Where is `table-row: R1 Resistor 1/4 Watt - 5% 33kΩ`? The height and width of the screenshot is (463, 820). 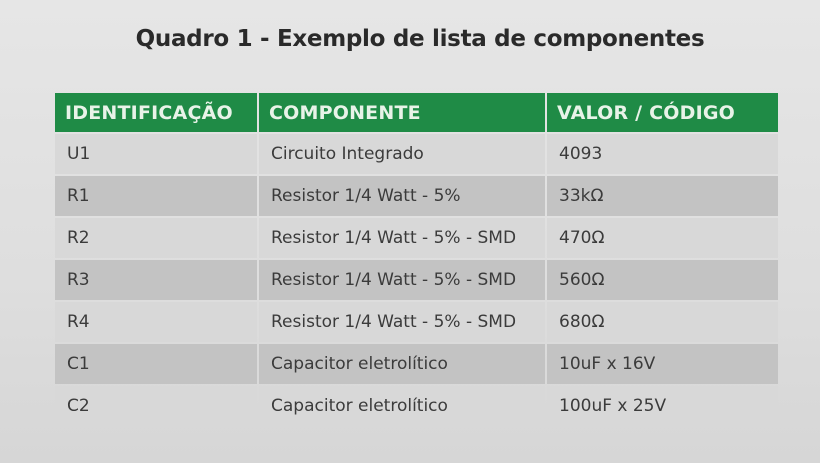 table-row: R1 Resistor 1/4 Watt - 5% 33kΩ is located at coordinates (416, 196).